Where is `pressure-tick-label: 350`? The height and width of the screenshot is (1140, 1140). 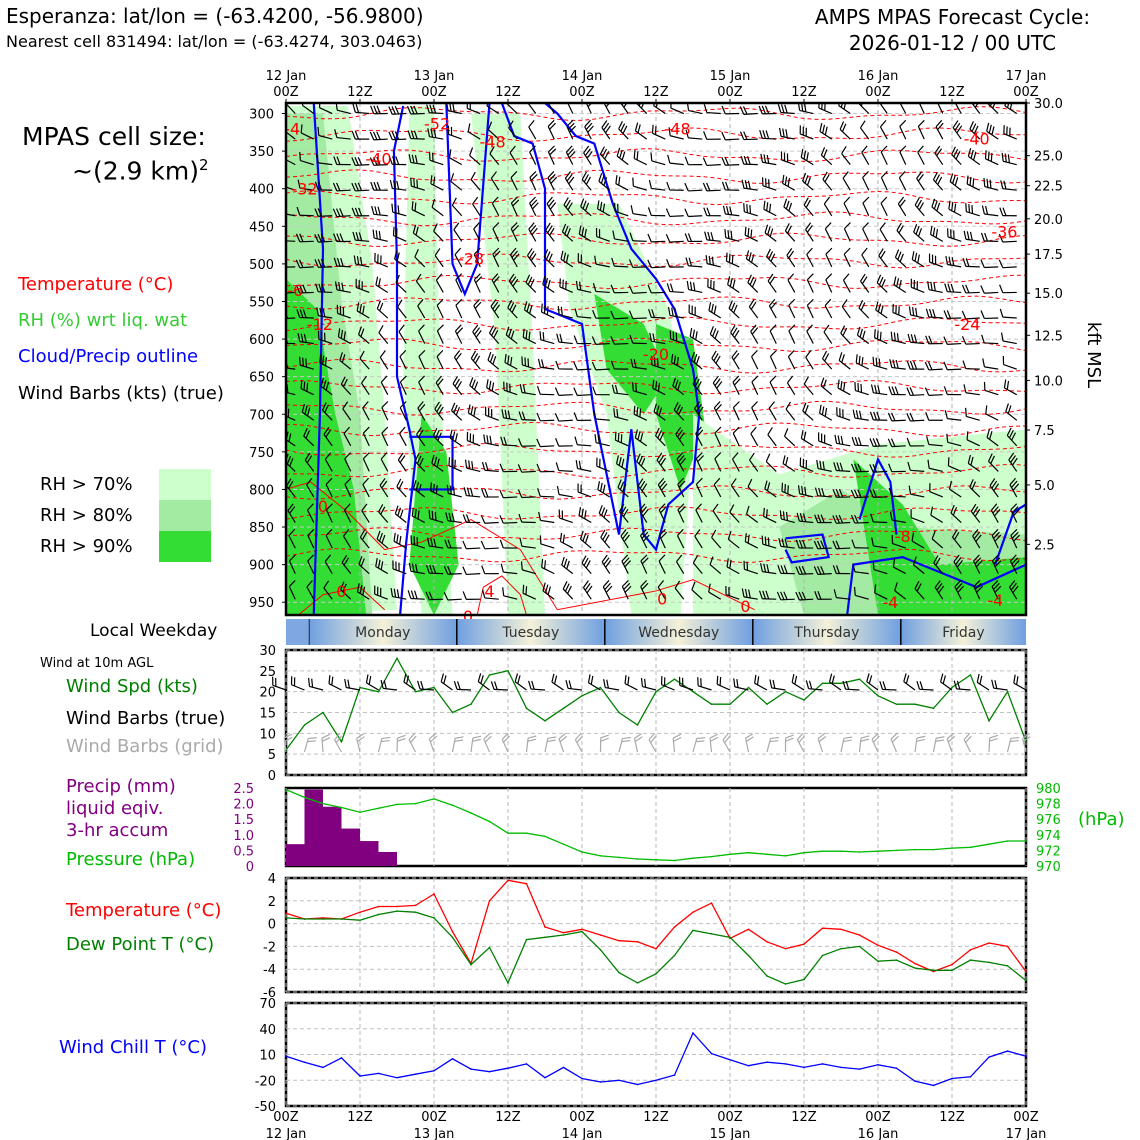 pressure-tick-label: 350 is located at coordinates (261, 152).